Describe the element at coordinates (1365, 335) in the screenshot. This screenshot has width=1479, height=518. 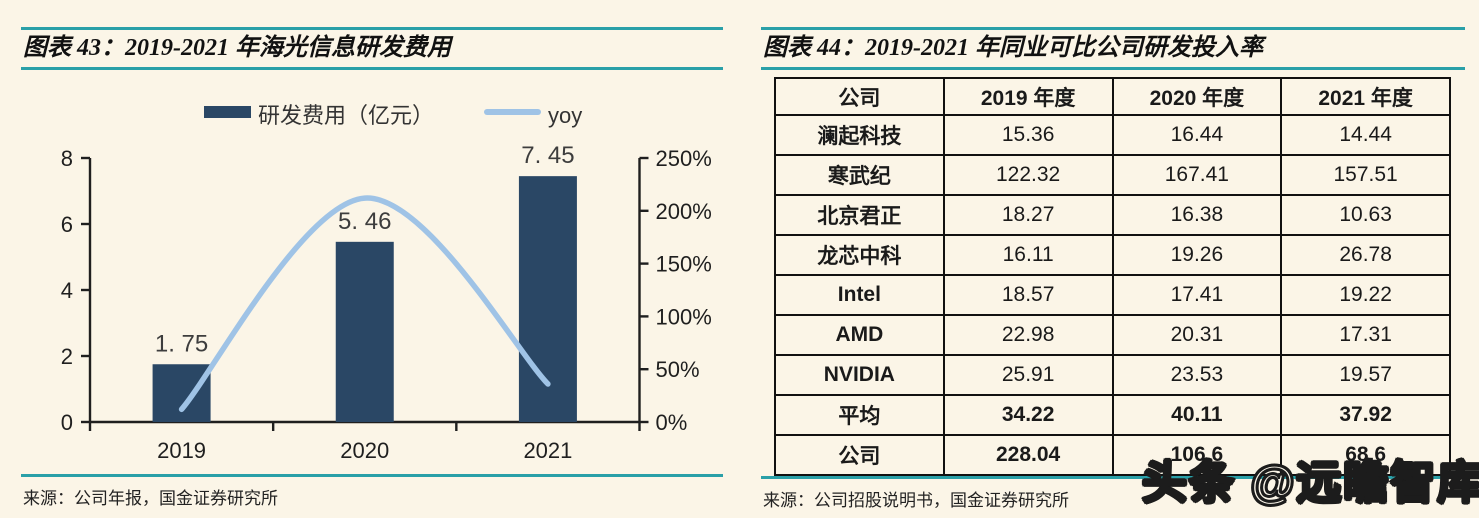
I see `value-cell: 17.31` at that location.